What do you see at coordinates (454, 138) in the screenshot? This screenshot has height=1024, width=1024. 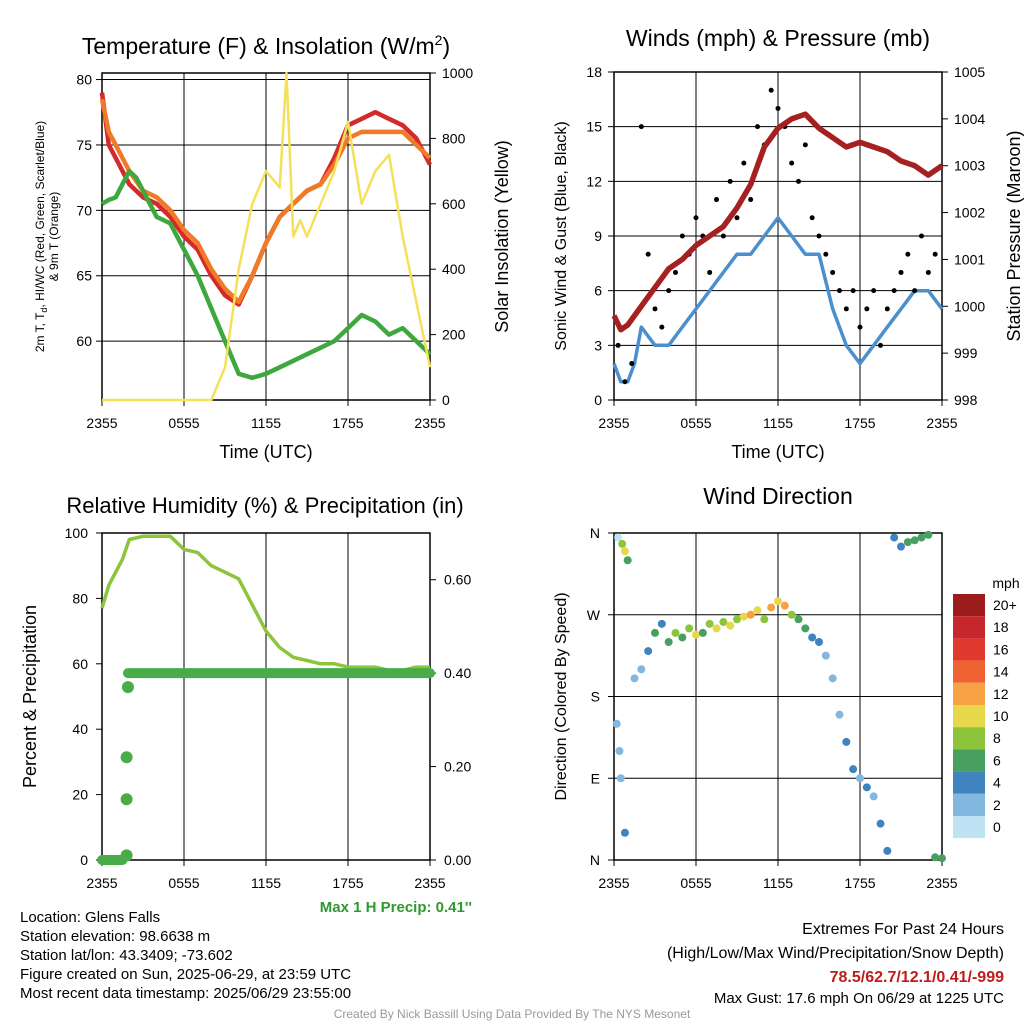 I see `y-tick-label-right: 800` at bounding box center [454, 138].